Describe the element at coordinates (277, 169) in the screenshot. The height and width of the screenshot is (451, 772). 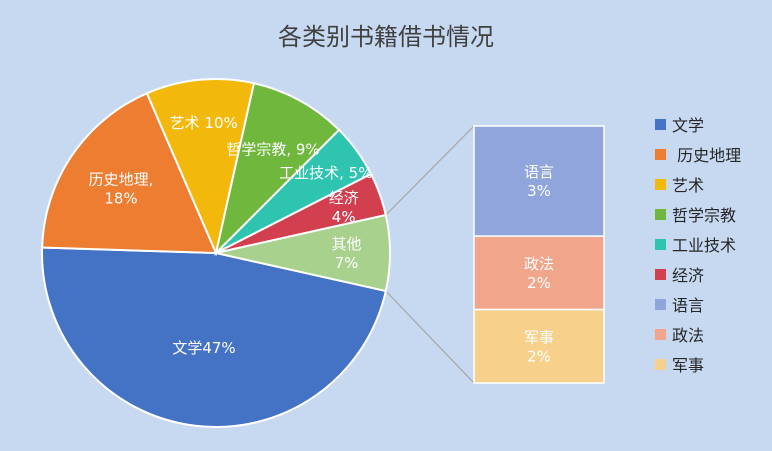
I see `pie-slice-哲学宗教` at that location.